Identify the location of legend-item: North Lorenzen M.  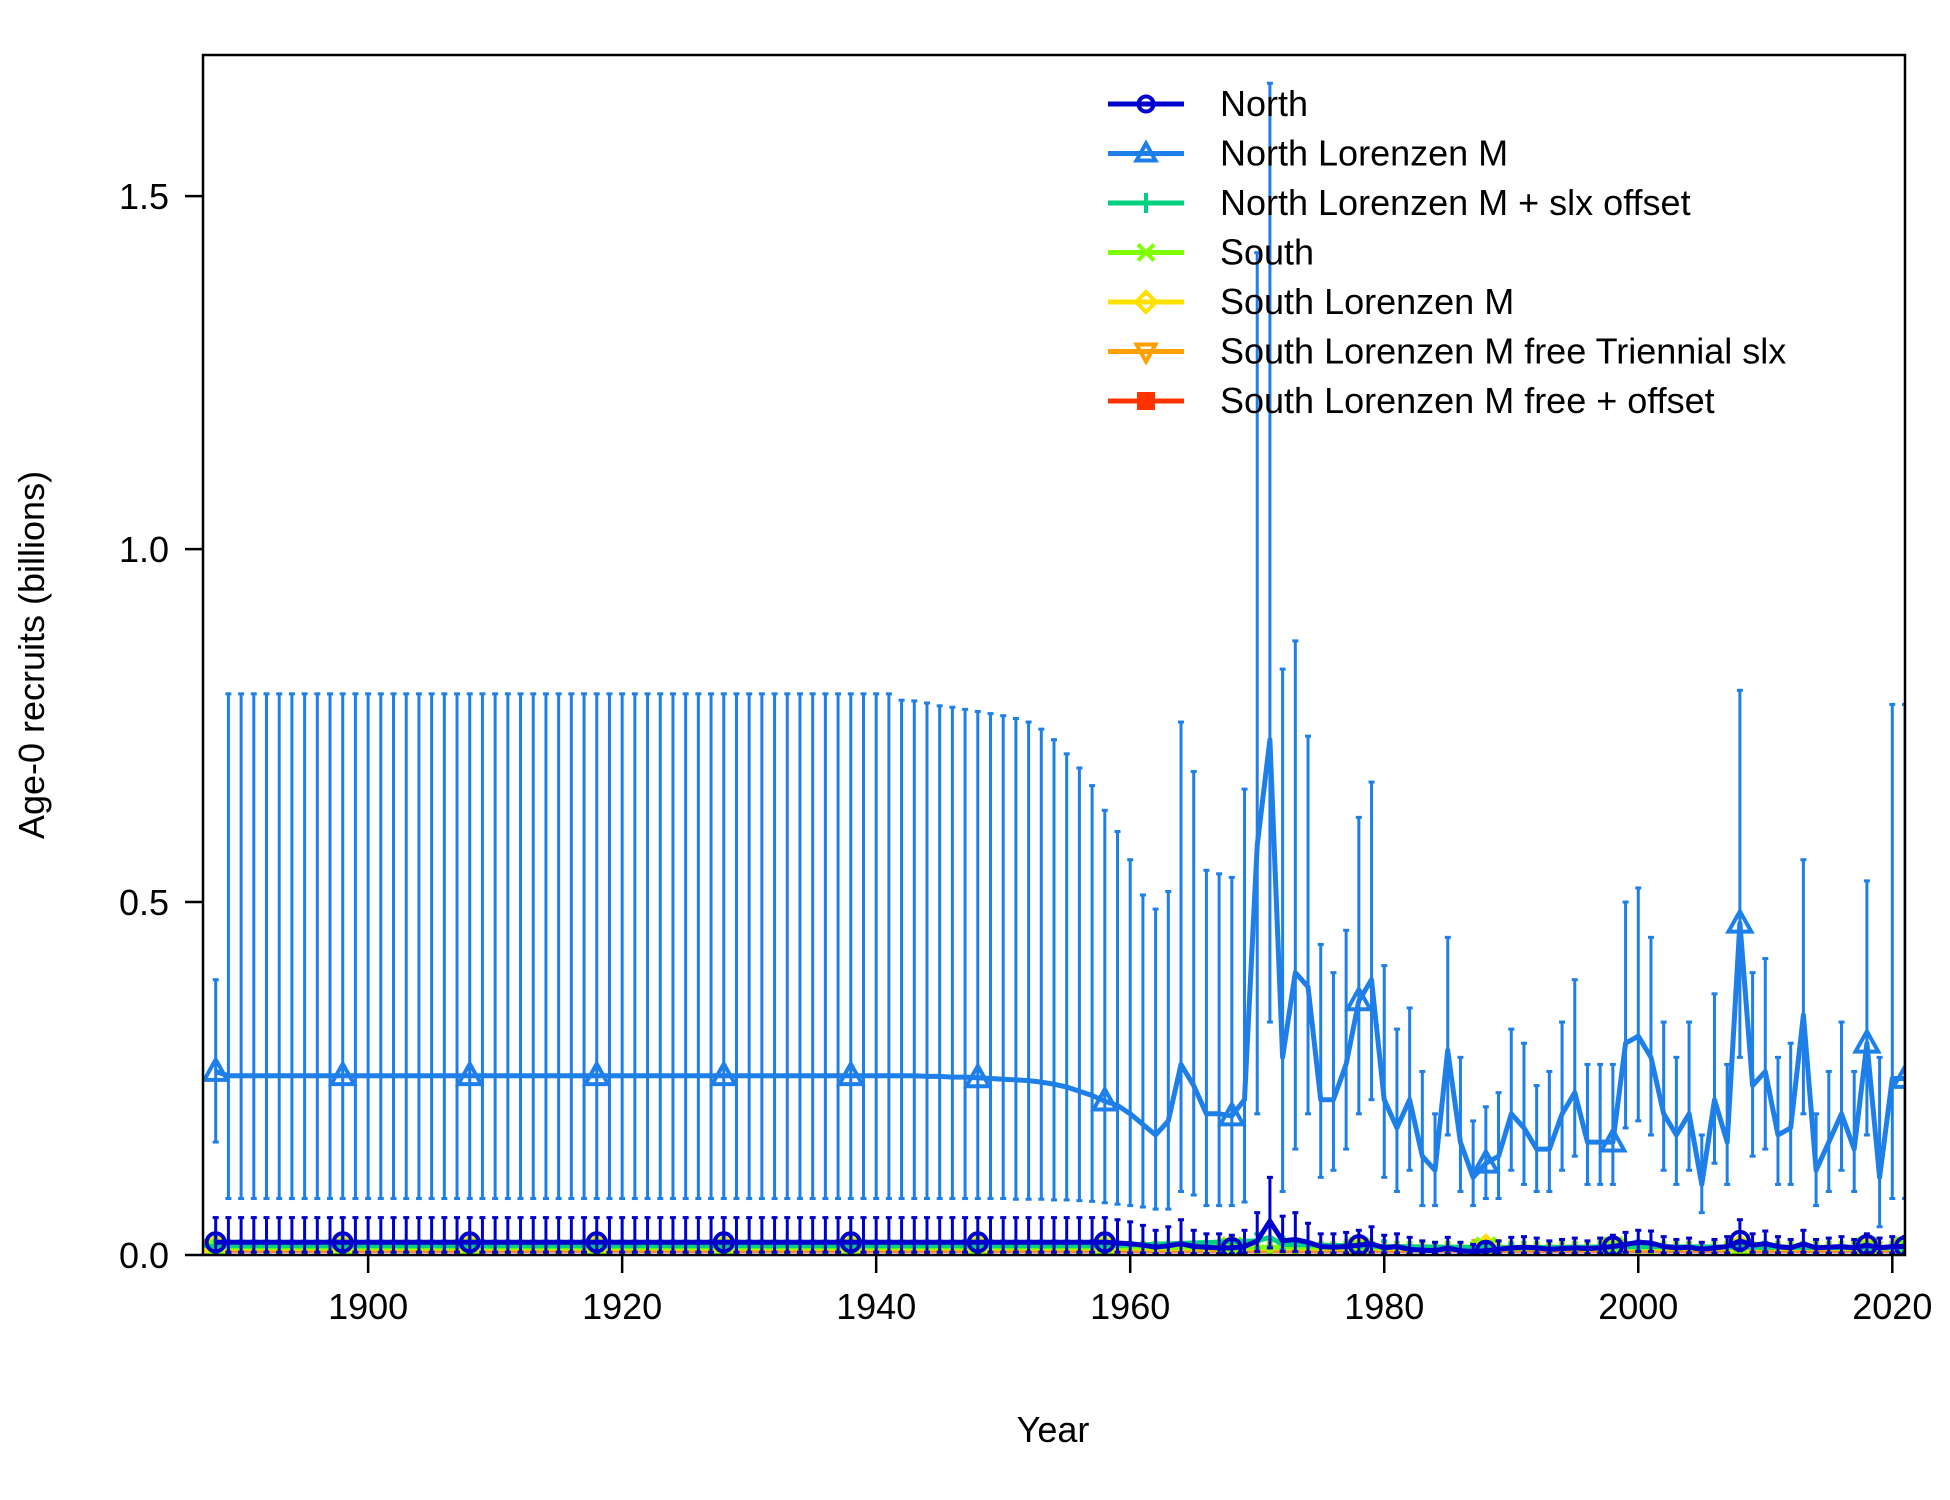
(1308, 153).